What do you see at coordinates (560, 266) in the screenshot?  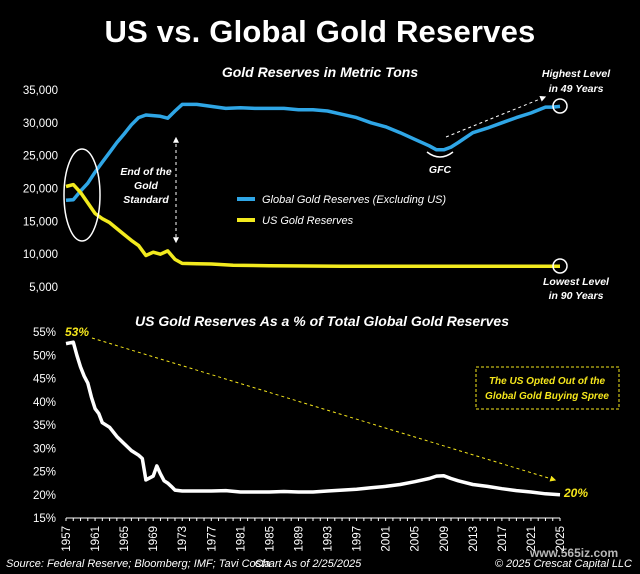 I see `lowest-level-circle` at bounding box center [560, 266].